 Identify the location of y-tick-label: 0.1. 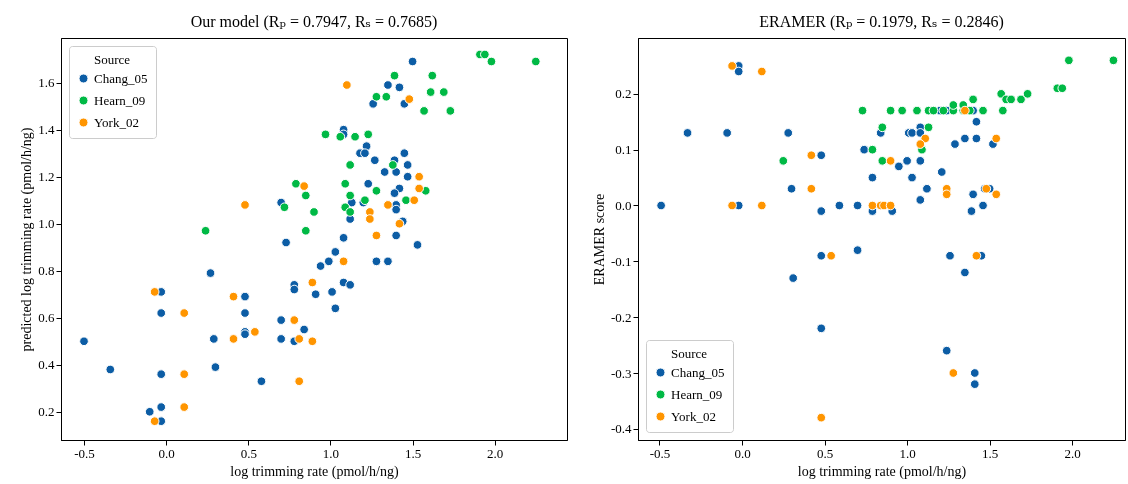
(623, 150).